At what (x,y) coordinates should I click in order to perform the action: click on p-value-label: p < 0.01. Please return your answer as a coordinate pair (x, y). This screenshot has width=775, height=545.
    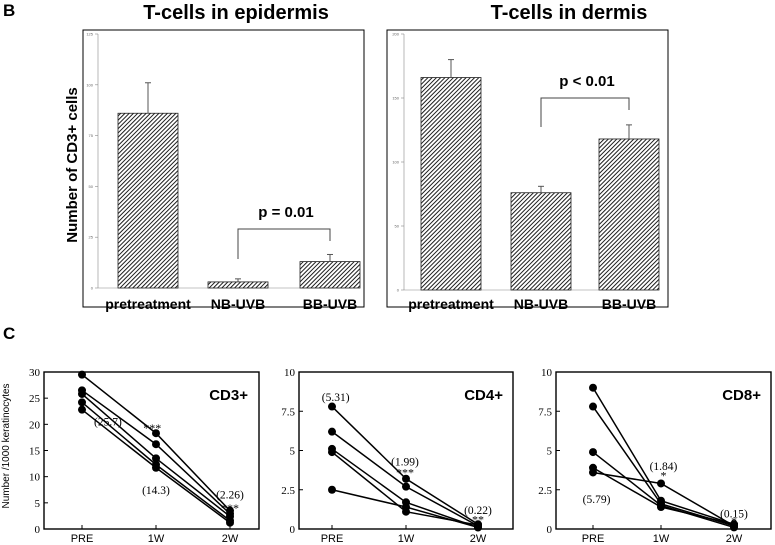
    Looking at the image, I should click on (586, 81).